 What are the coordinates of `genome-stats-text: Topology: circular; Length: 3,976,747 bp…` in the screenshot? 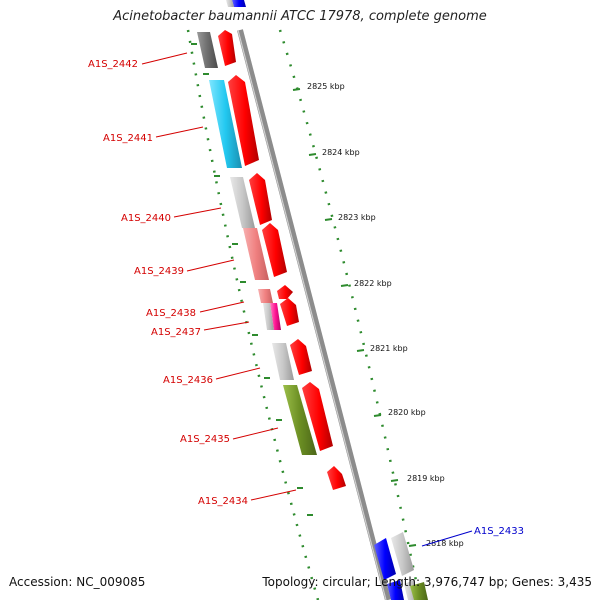 It's located at (427, 582).